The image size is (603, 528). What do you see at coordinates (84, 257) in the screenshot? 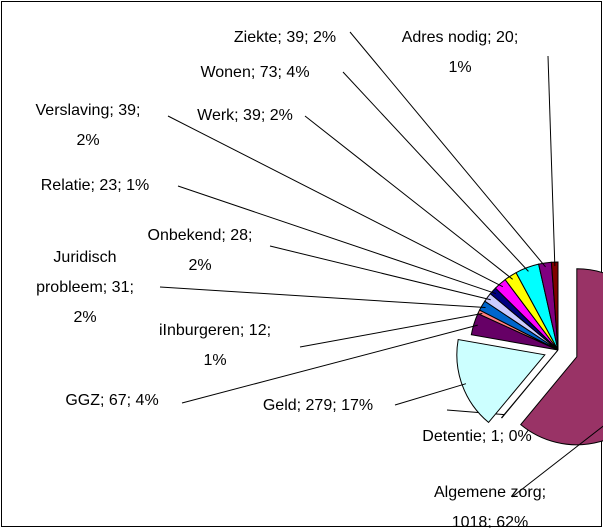
I see `data-label: Juridisch` at bounding box center [84, 257].